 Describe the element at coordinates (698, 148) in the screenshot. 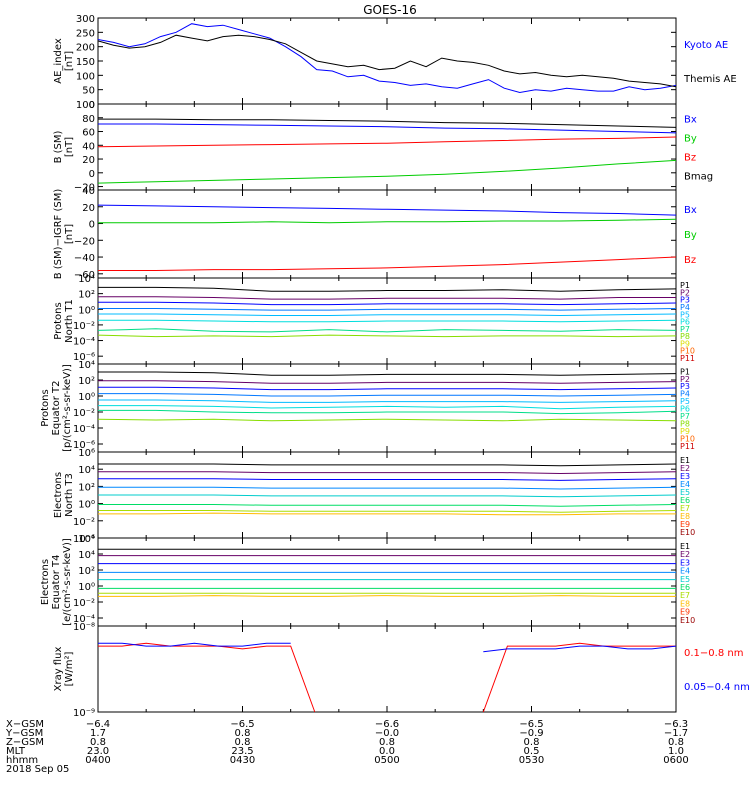

I see `legend: Bx By Bz Bmag` at that location.